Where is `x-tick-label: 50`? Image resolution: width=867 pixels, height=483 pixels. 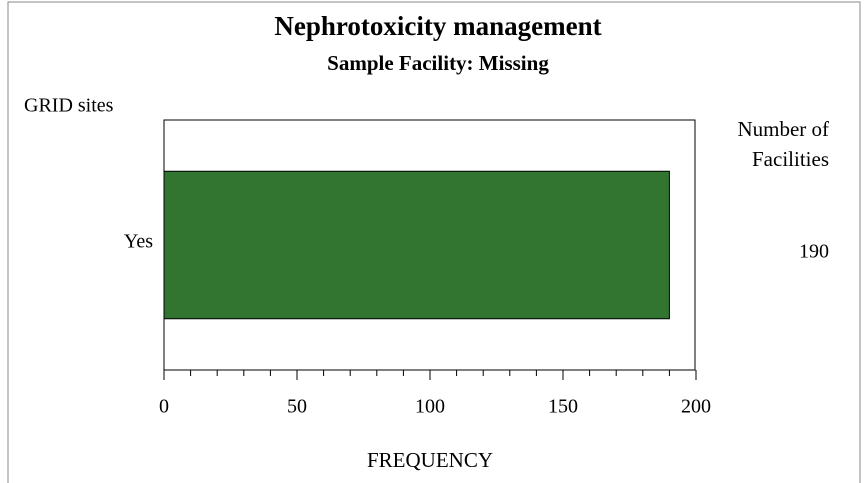 x-tick-label: 50 is located at coordinates (297, 407).